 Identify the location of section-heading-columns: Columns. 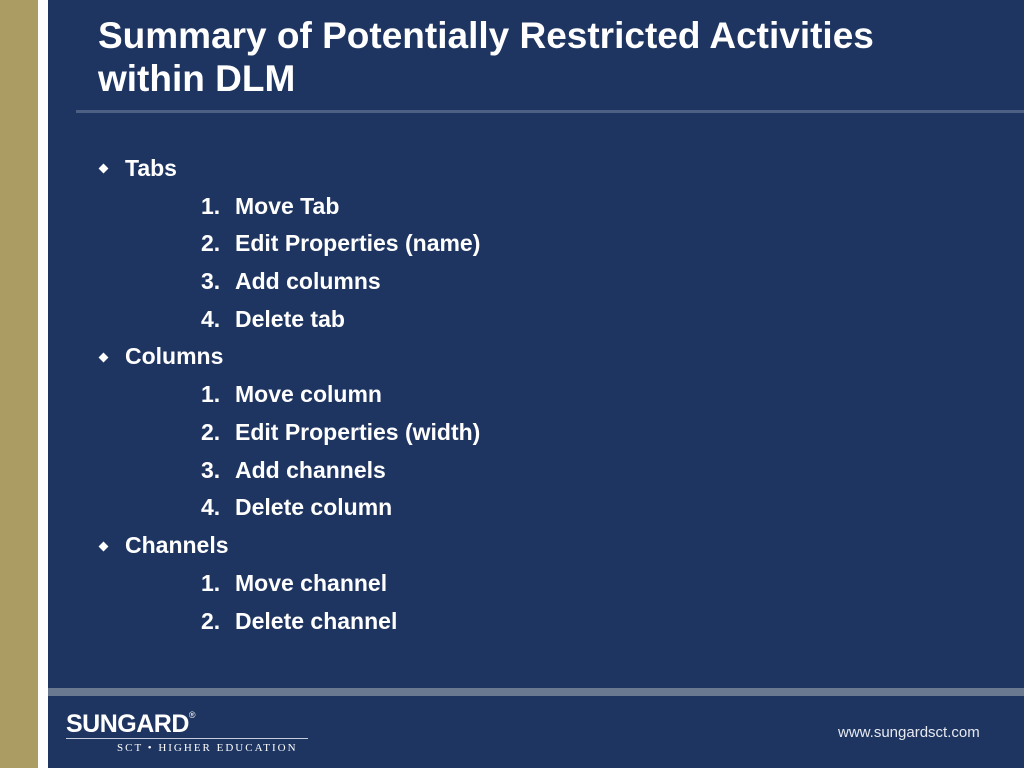
(174, 356).